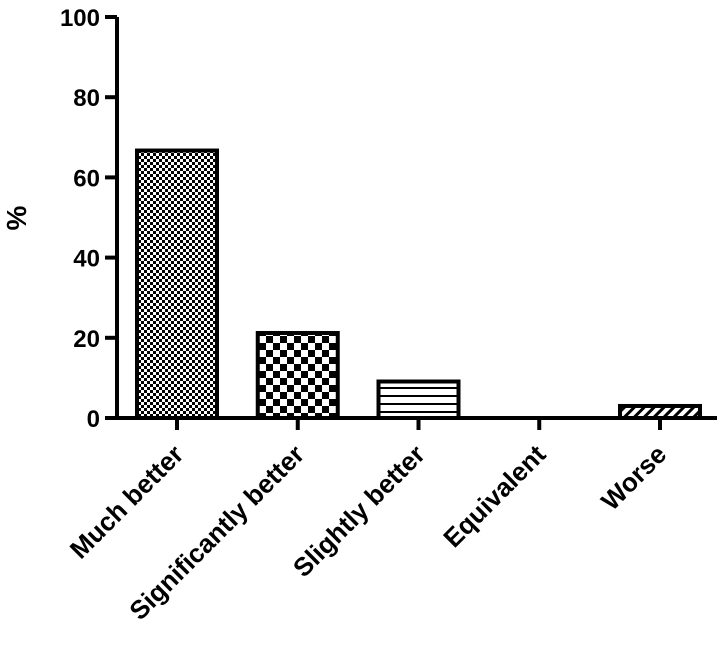  Describe the element at coordinates (494, 496) in the screenshot. I see `x-category-label: Equivalent` at that location.